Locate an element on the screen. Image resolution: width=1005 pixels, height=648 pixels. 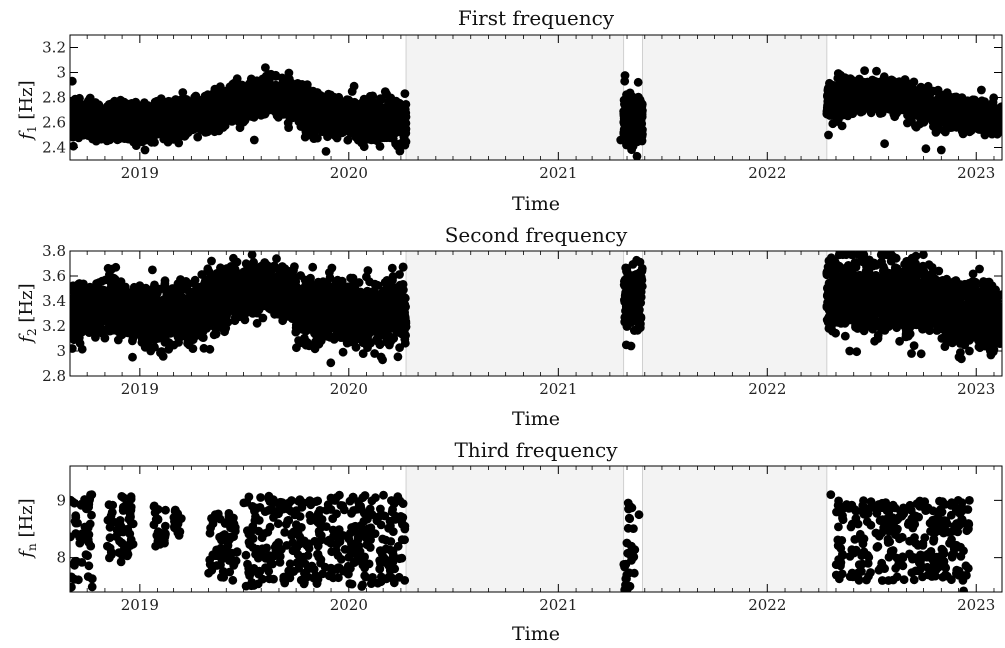
y-axis-label: fn [Hz] is located at coordinates (27, 528).